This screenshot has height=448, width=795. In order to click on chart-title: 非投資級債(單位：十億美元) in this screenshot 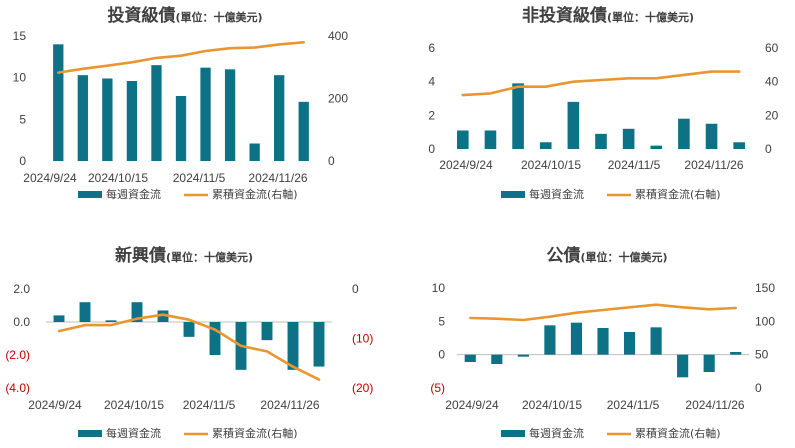, I will do `click(608, 15)`.